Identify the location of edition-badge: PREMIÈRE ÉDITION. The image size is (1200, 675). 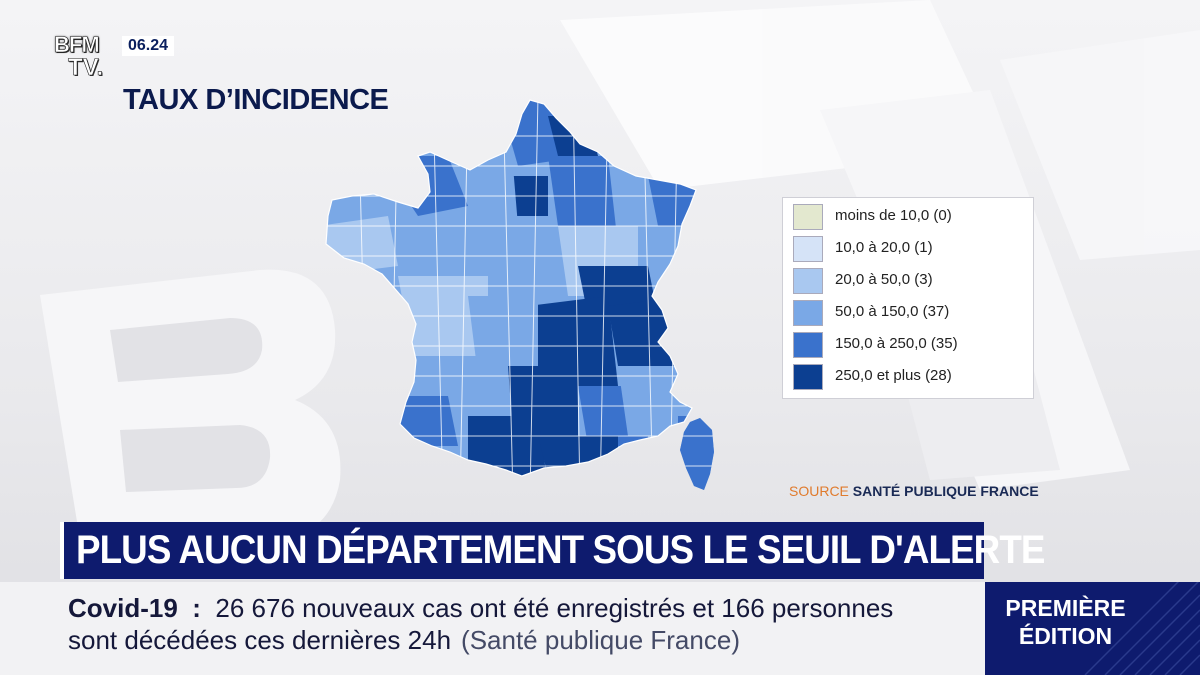
(1092, 628).